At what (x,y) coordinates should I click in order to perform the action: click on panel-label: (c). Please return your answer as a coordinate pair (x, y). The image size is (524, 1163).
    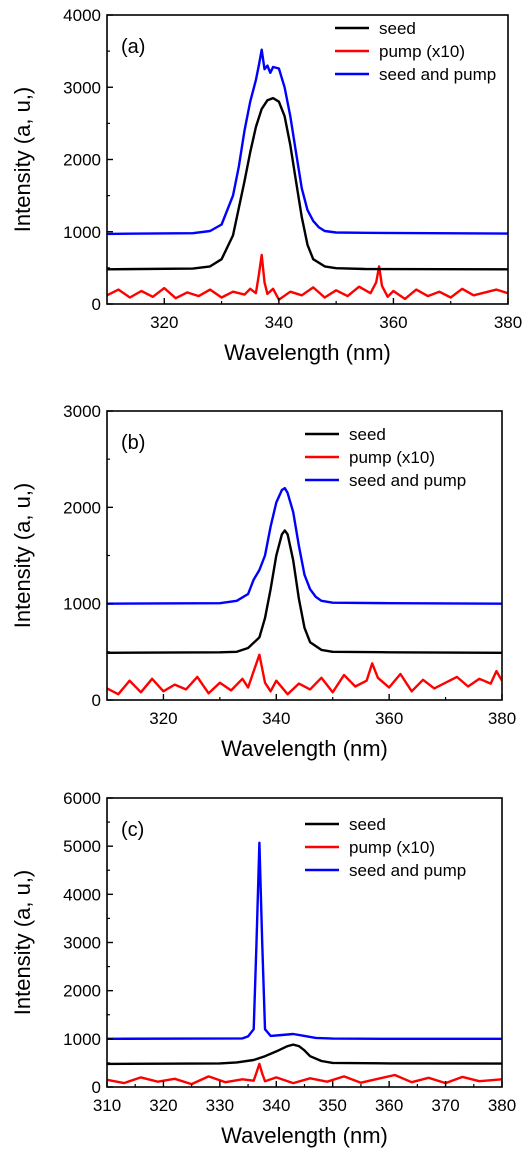
    Looking at the image, I should click on (132, 830).